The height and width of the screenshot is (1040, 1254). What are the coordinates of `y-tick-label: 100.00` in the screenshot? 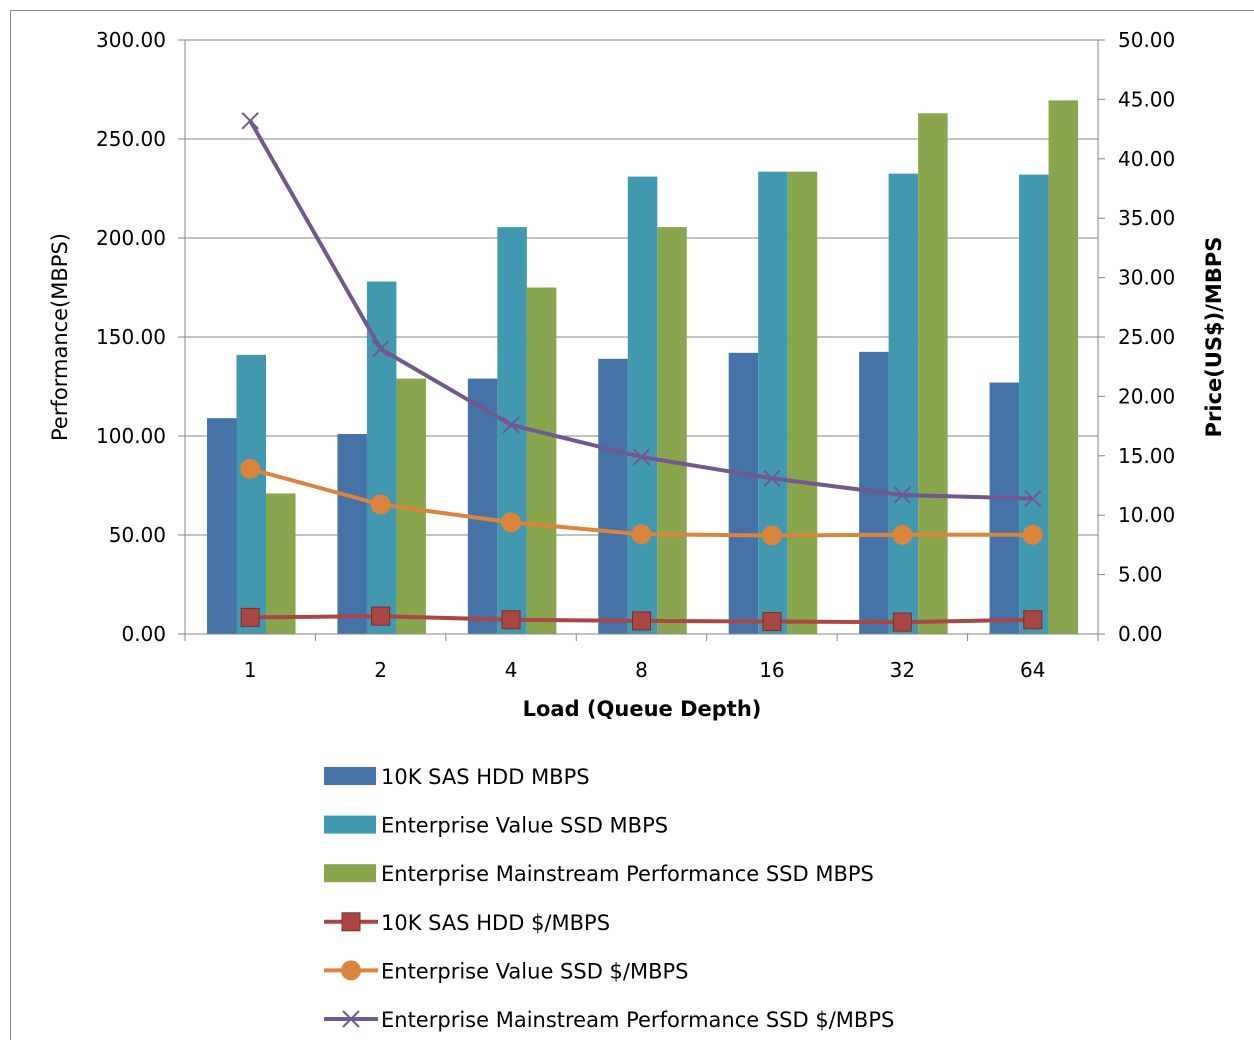 It's located at (131, 436).